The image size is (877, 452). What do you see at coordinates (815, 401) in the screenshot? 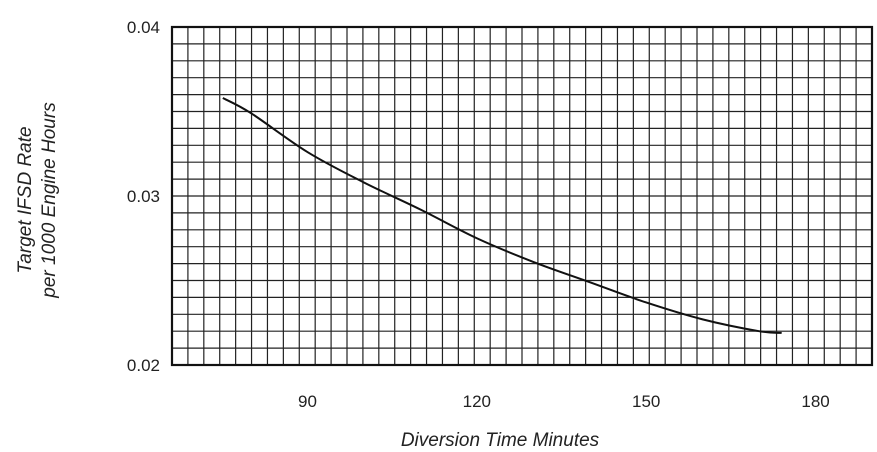
I see `x-tick-label: 180` at bounding box center [815, 401].